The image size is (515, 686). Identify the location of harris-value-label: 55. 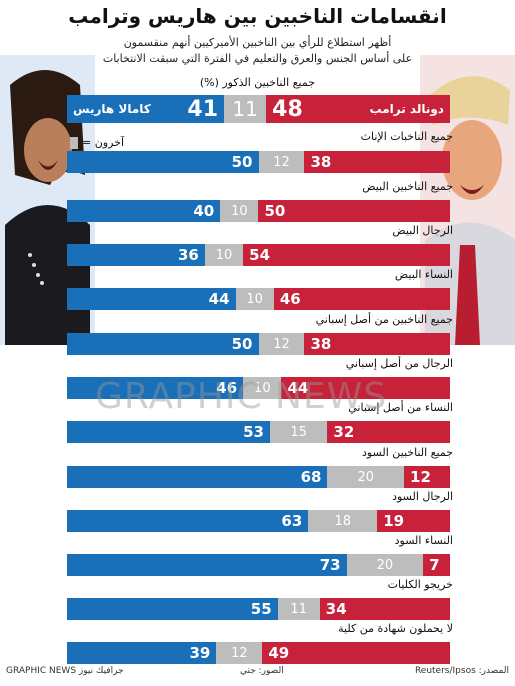
(261, 609).